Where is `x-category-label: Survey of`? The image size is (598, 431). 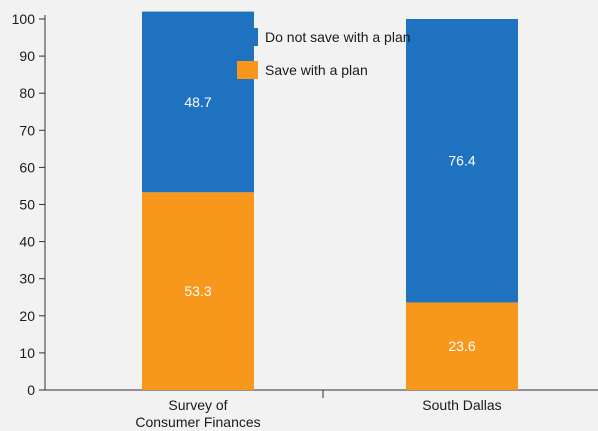
x-category-label: Survey of is located at coordinates (197, 405).